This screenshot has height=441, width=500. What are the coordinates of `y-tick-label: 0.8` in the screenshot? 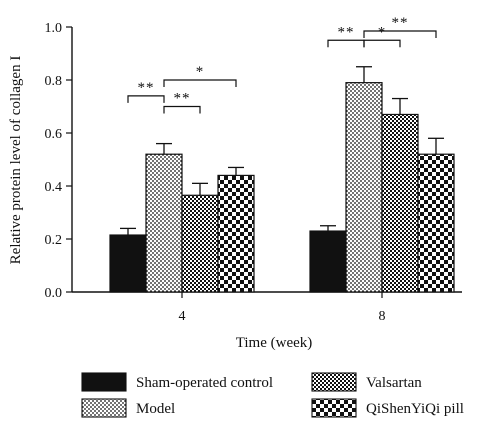 It's located at (54, 81).